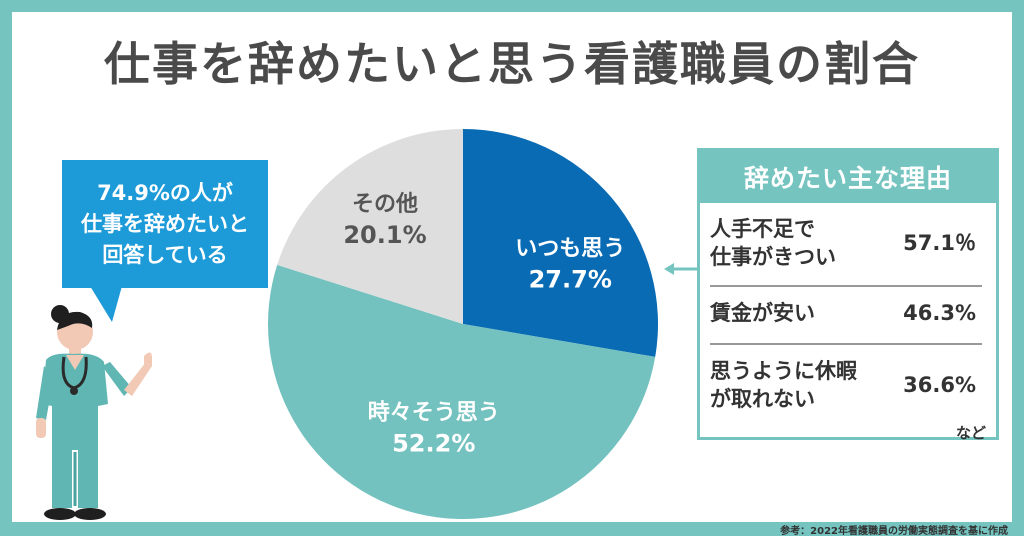  What do you see at coordinates (570, 249) in the screenshot?
I see `slice-label: いつも思う` at bounding box center [570, 249].